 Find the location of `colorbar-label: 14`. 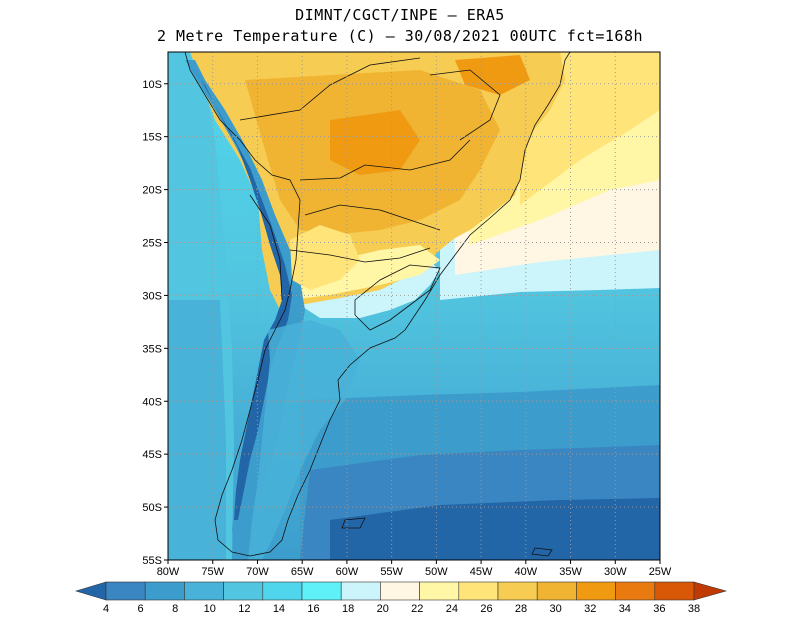

colorbar-label: 14 is located at coordinates (279, 609).